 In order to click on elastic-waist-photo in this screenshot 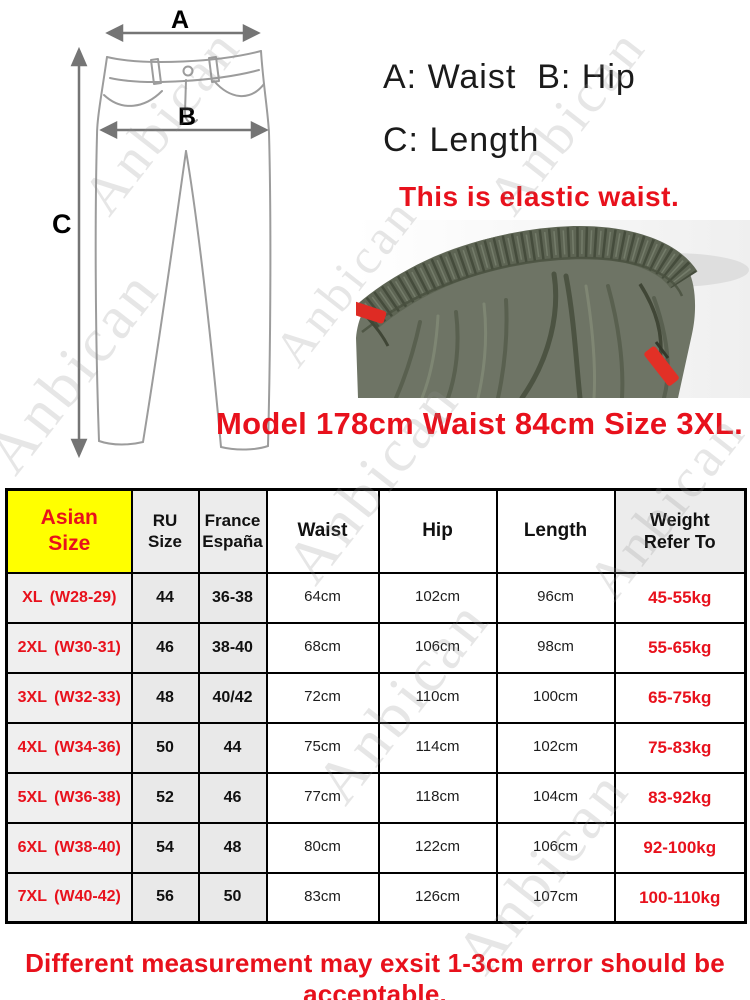, I will do `click(553, 309)`.